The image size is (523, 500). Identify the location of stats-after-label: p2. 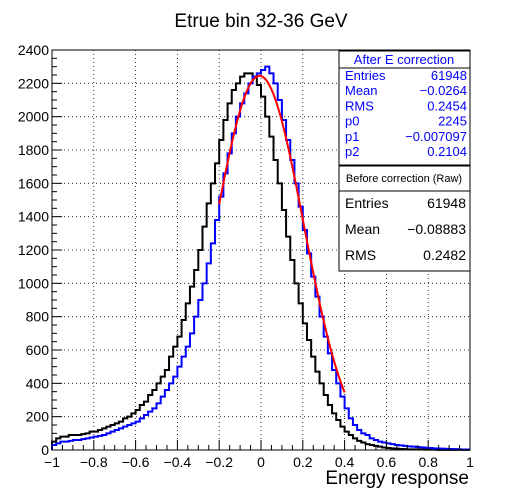
(352, 151).